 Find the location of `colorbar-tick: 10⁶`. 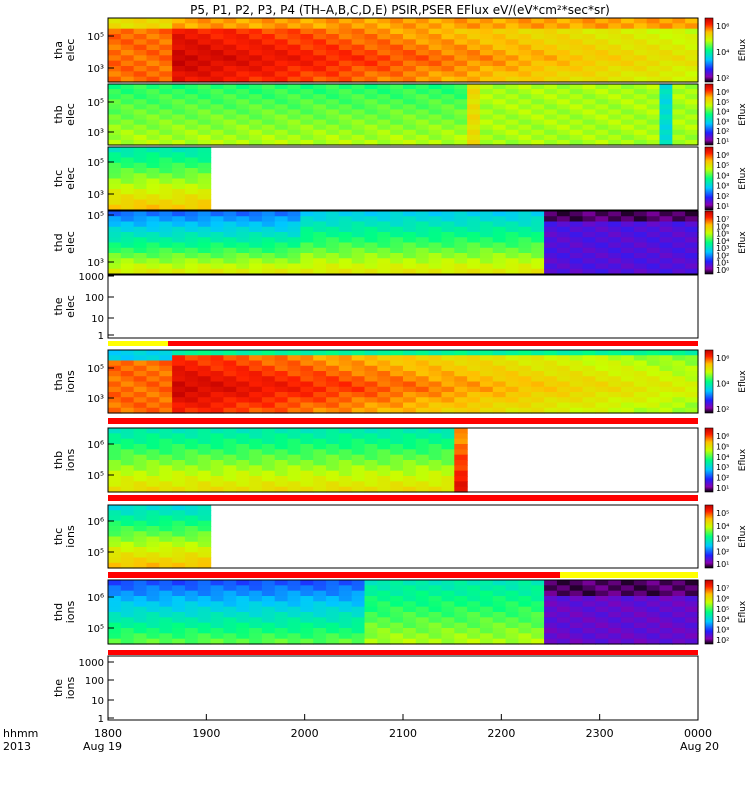

colorbar-tick: 10⁶ is located at coordinates (722, 598).